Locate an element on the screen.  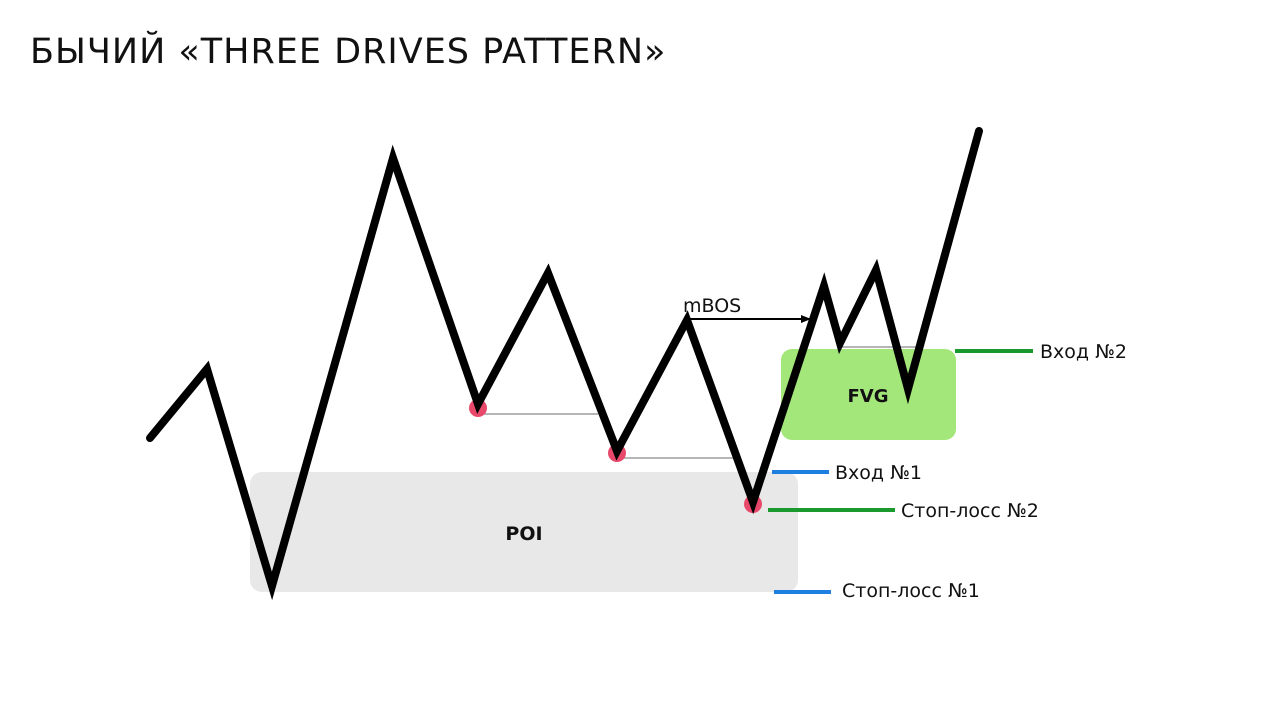
stop-loss-1-label: Стоп-лосс №1 is located at coordinates (911, 591).